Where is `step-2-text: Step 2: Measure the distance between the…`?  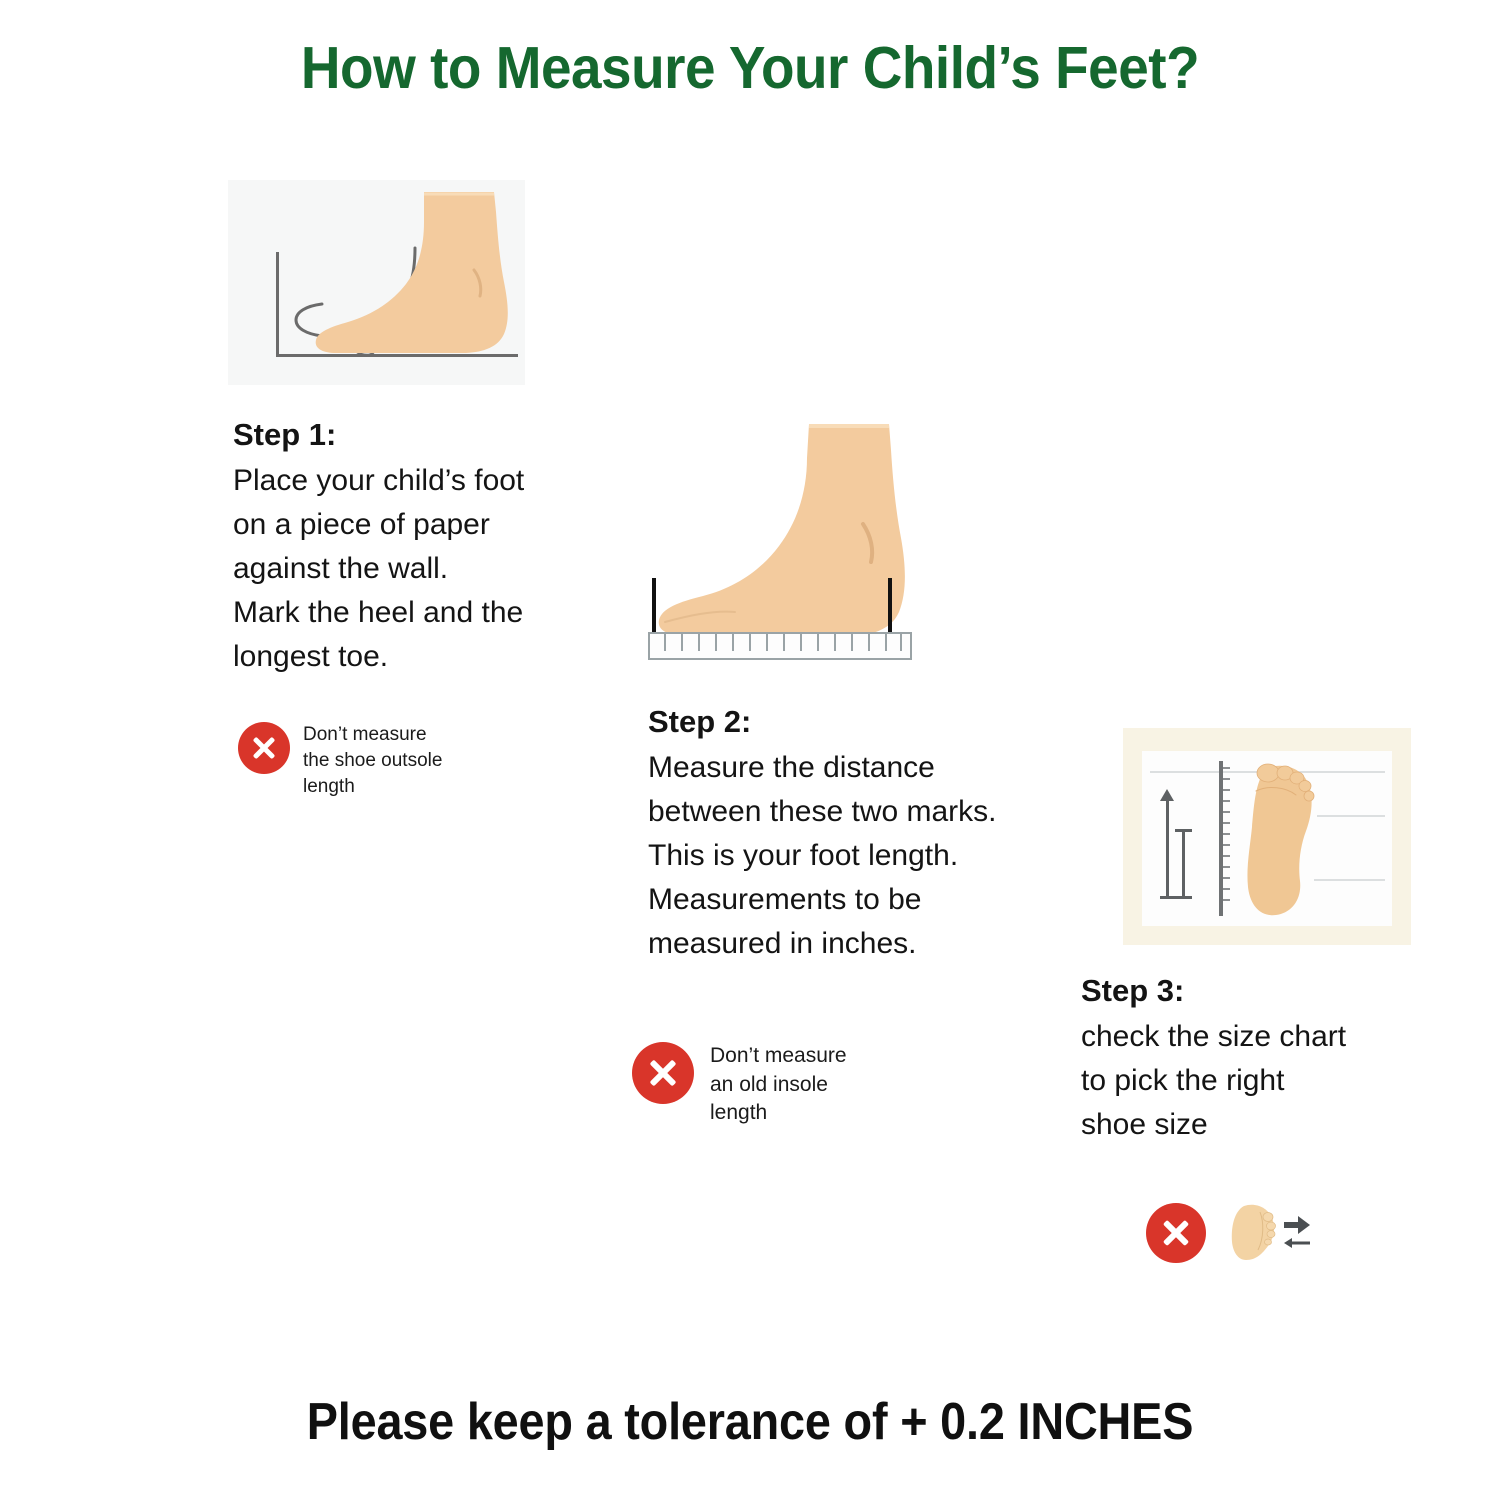 step-2-text: Step 2: Measure the distance between the… is located at coordinates (868, 834).